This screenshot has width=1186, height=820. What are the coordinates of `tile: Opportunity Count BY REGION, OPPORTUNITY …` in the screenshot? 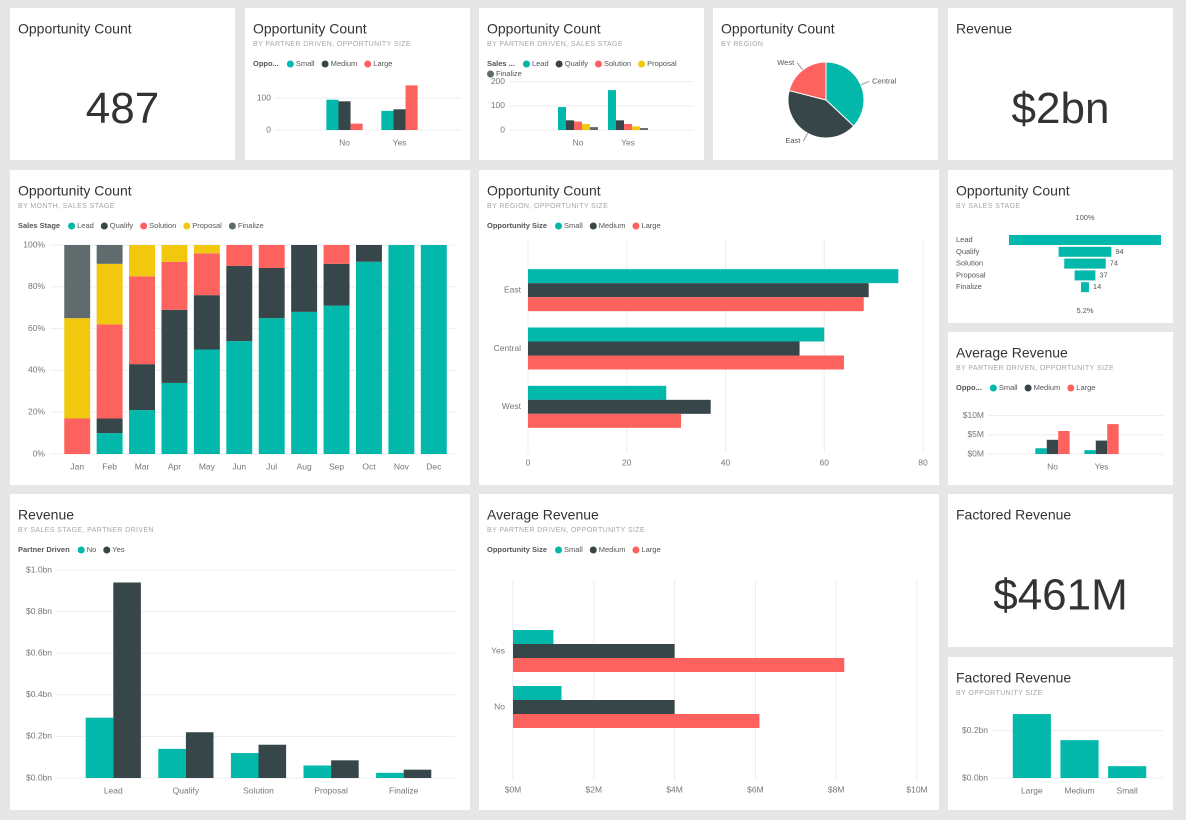 It's located at (709, 327).